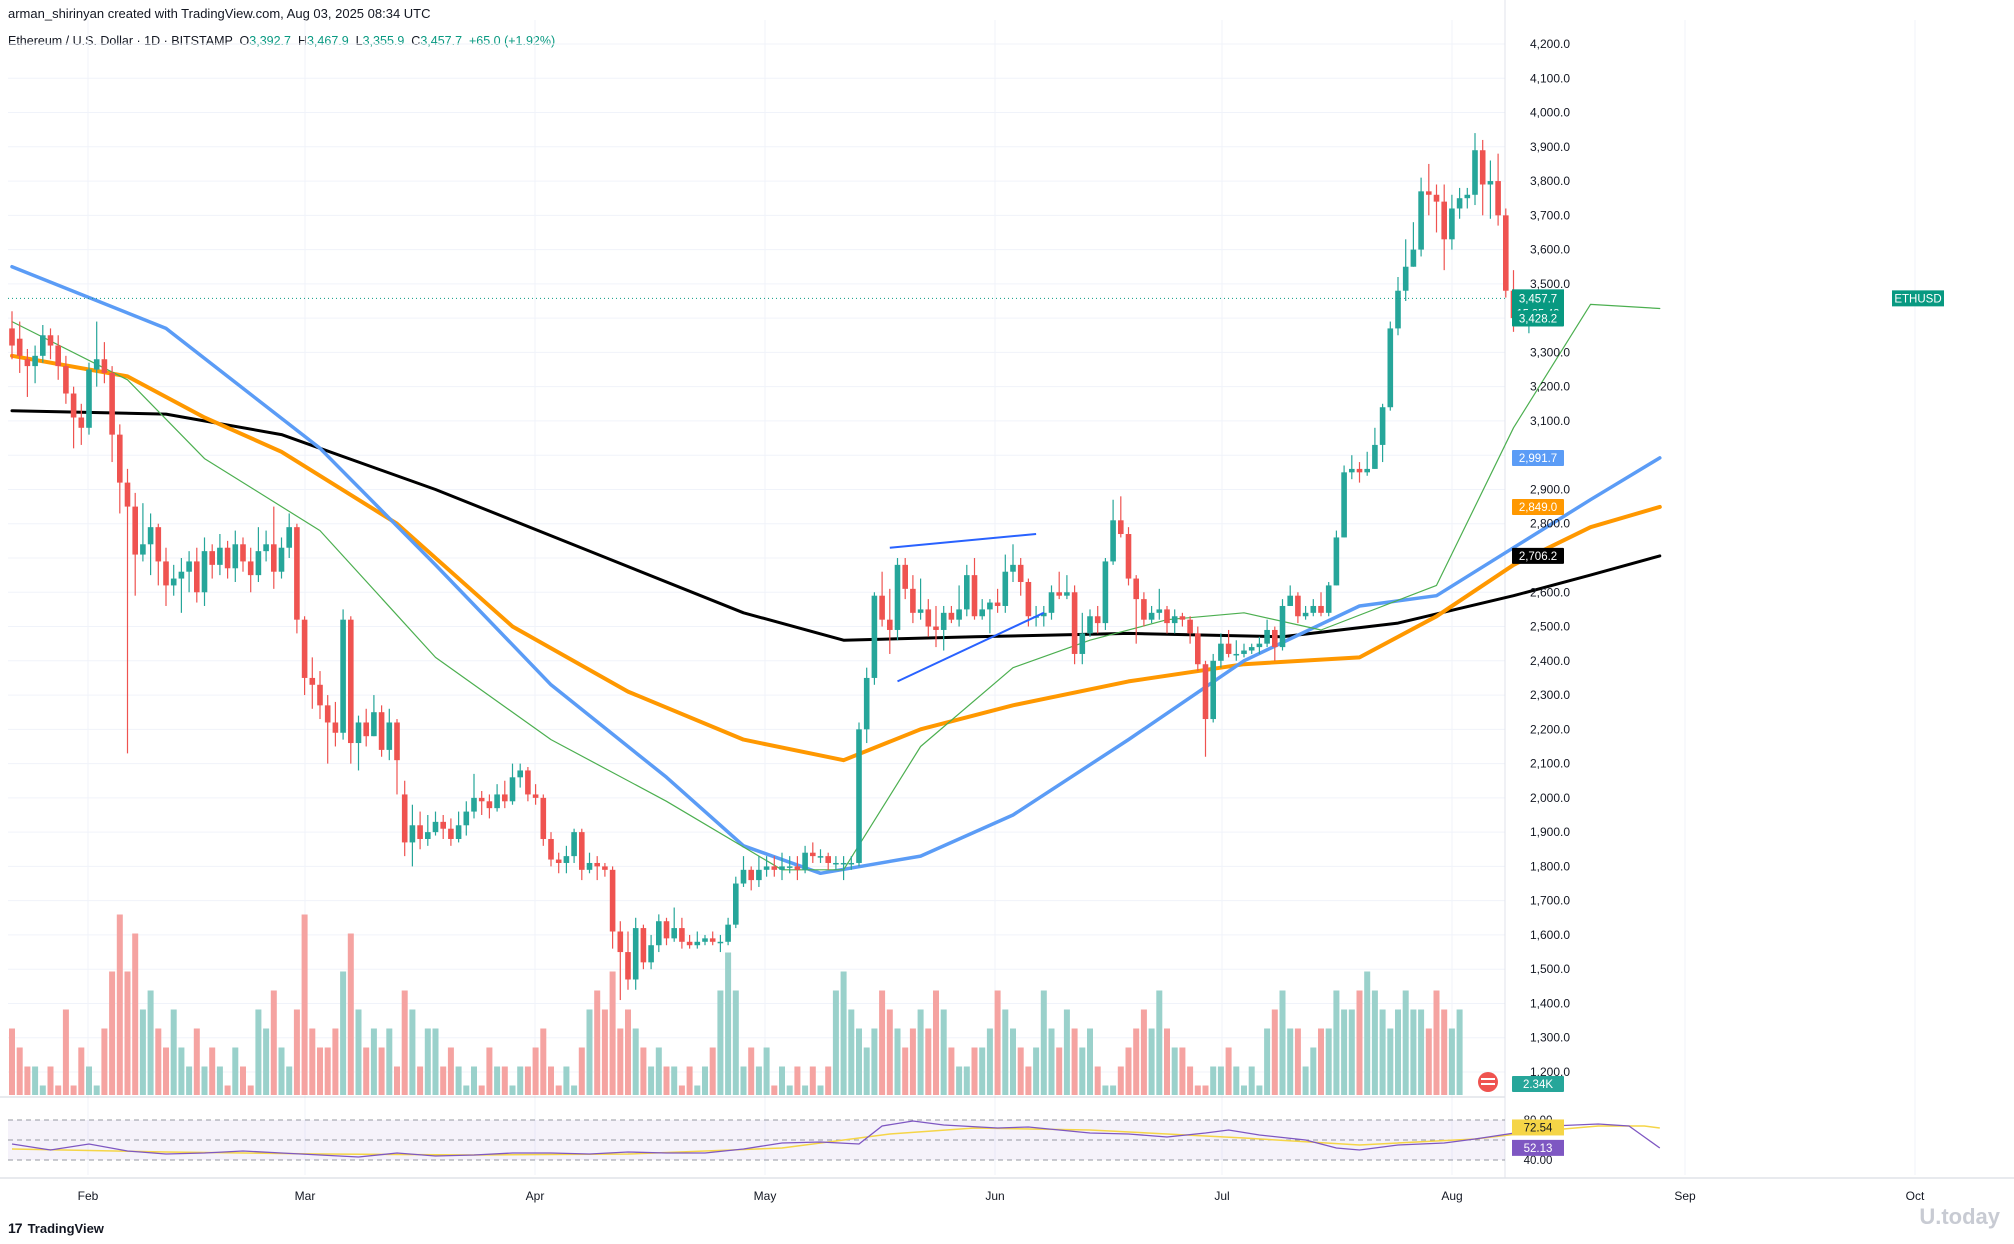  Describe the element at coordinates (56, 1228) in the screenshot. I see `tradingview-logo: 17 TradingView` at that location.